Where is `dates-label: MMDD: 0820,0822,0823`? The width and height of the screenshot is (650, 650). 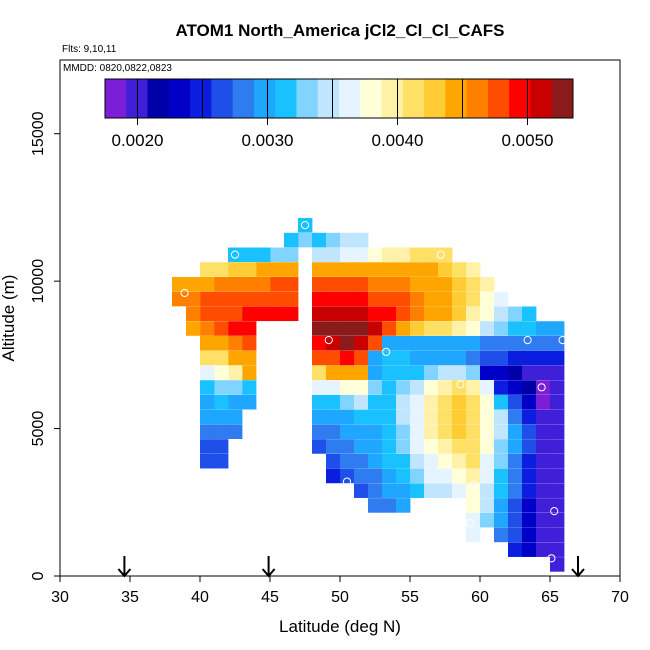
dates-label: MMDD: 0820,0822,0823 is located at coordinates (117, 68).